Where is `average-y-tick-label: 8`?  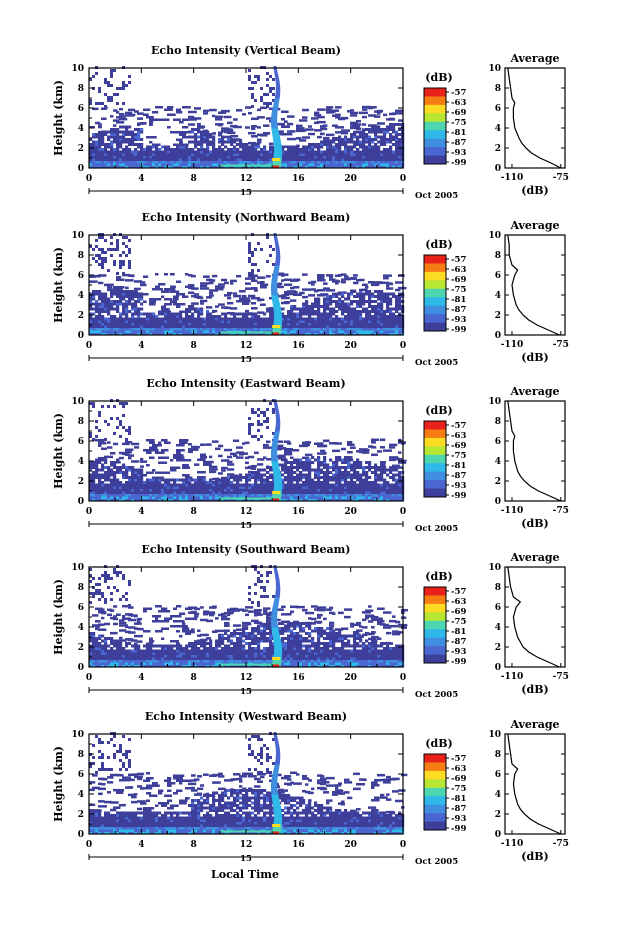
average-y-tick-label: 8 is located at coordinates (498, 89).